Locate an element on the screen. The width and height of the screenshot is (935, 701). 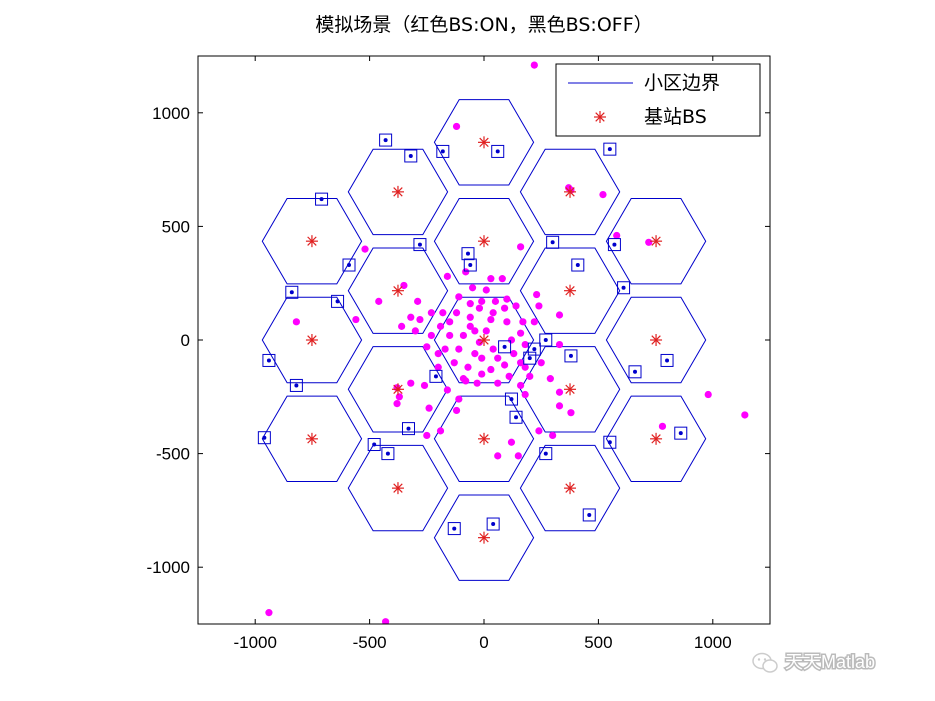
legend-box is located at coordinates (658, 100).